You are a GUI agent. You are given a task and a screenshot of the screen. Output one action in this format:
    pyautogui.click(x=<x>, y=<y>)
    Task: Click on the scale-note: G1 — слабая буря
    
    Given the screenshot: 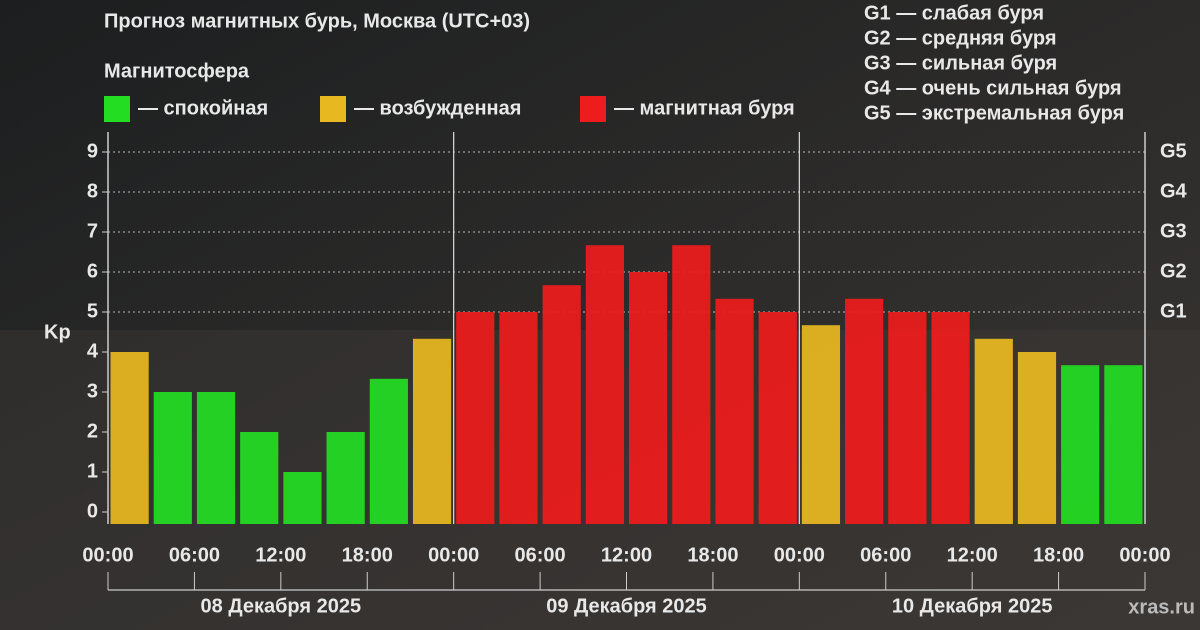 What is the action you would take?
    pyautogui.click(x=954, y=13)
    